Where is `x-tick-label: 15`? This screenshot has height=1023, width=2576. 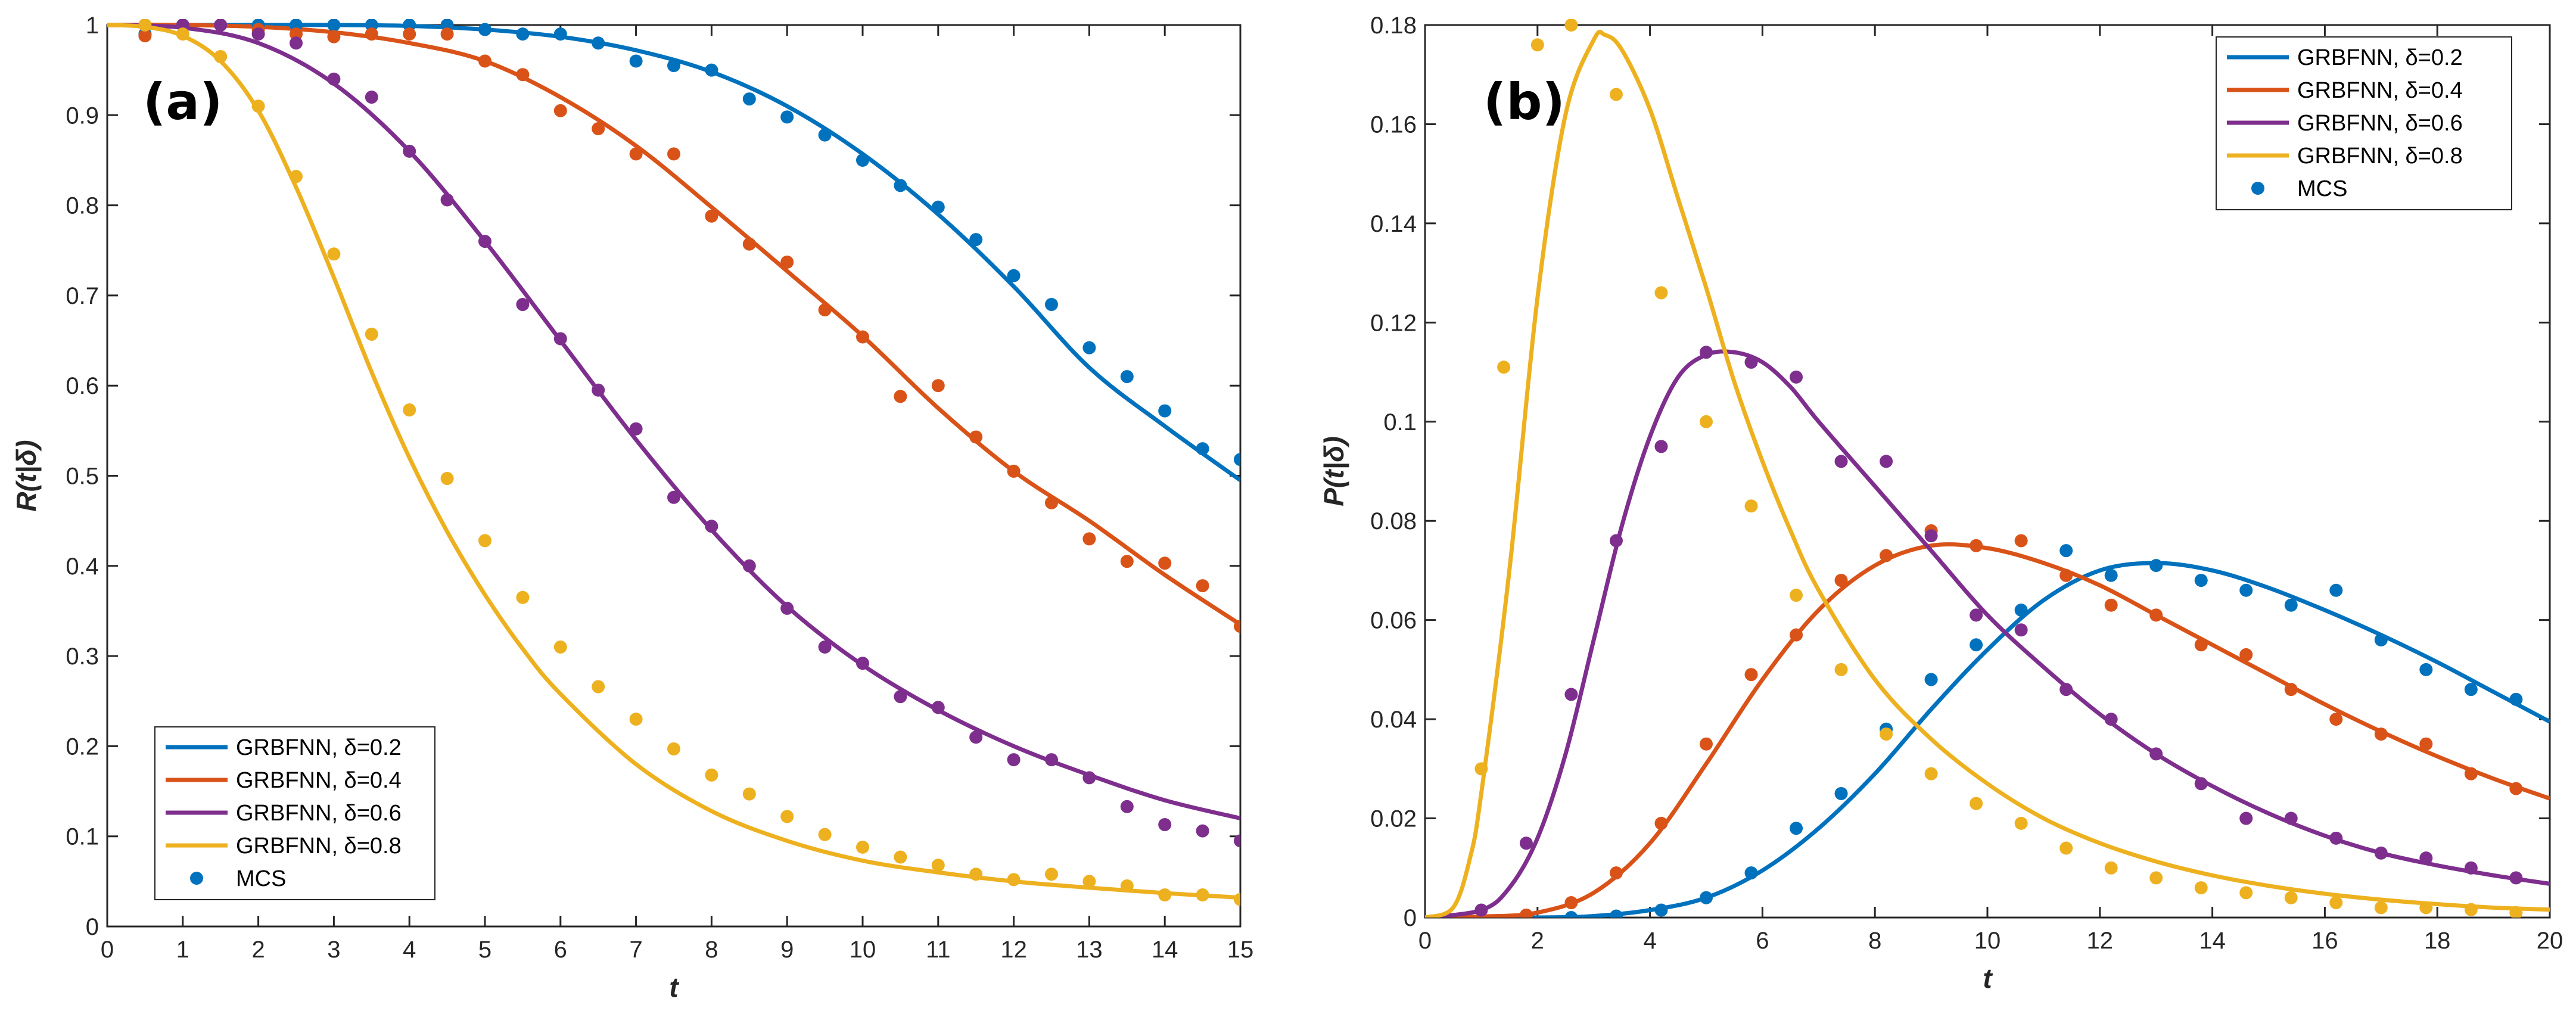
x-tick-label: 15 is located at coordinates (1240, 950).